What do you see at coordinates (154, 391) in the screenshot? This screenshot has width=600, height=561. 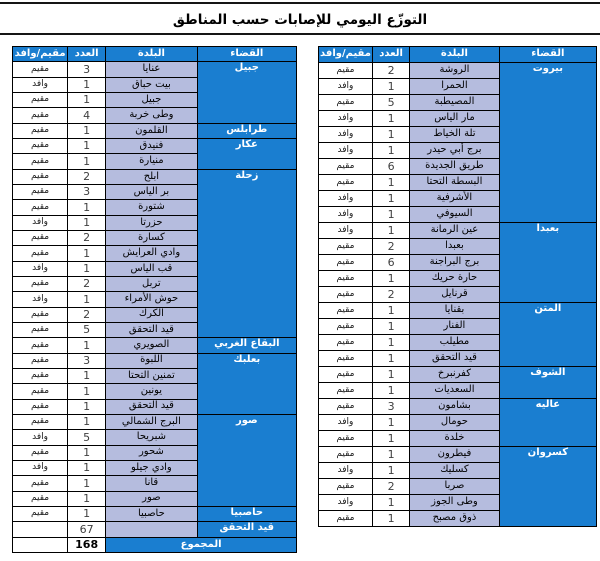 I see `table-row: يونين 1 مقيم` at bounding box center [154, 391].